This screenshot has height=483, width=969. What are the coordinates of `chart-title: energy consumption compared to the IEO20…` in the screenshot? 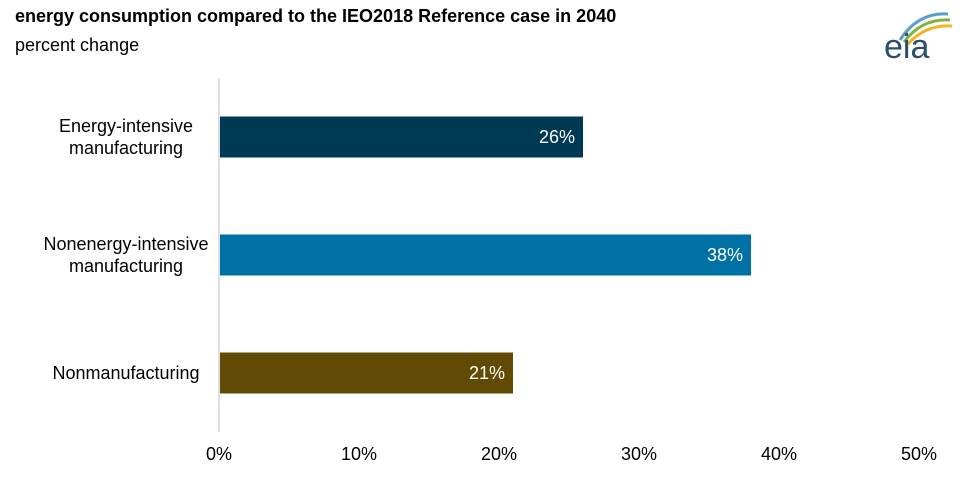 It's located at (316, 16).